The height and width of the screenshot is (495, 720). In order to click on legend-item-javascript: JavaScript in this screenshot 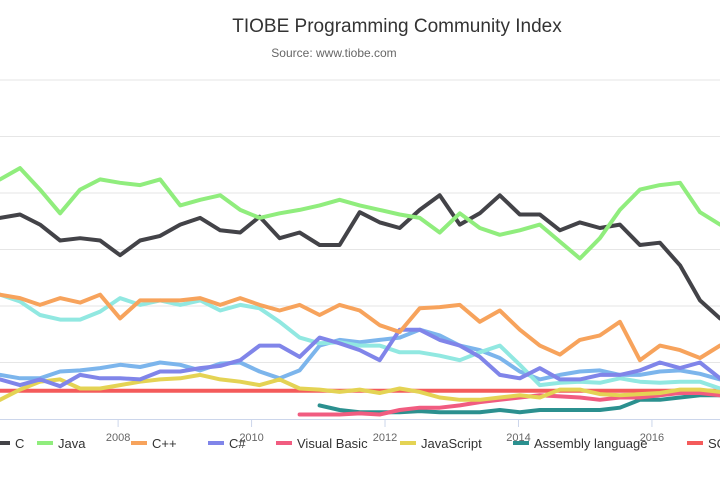, I will do `click(441, 443)`.